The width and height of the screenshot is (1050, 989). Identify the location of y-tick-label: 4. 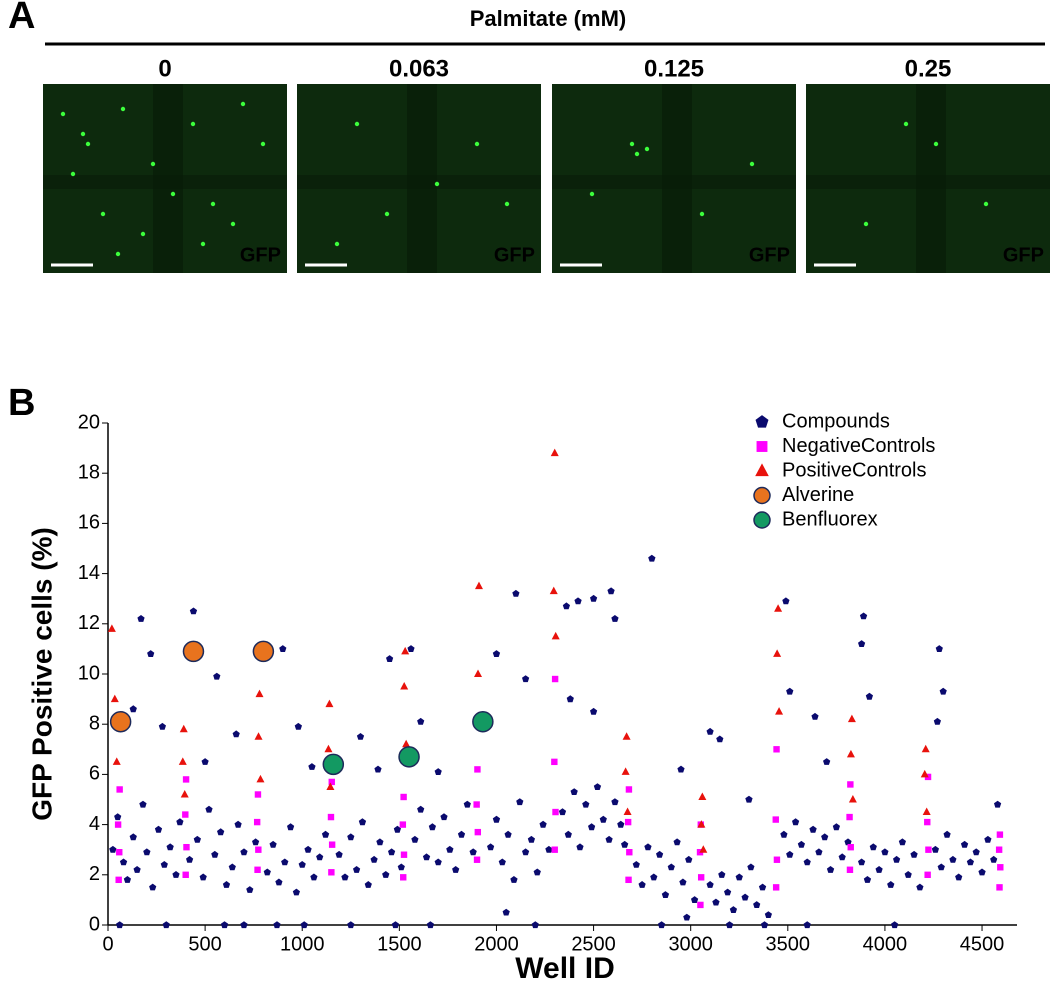
(94, 824).